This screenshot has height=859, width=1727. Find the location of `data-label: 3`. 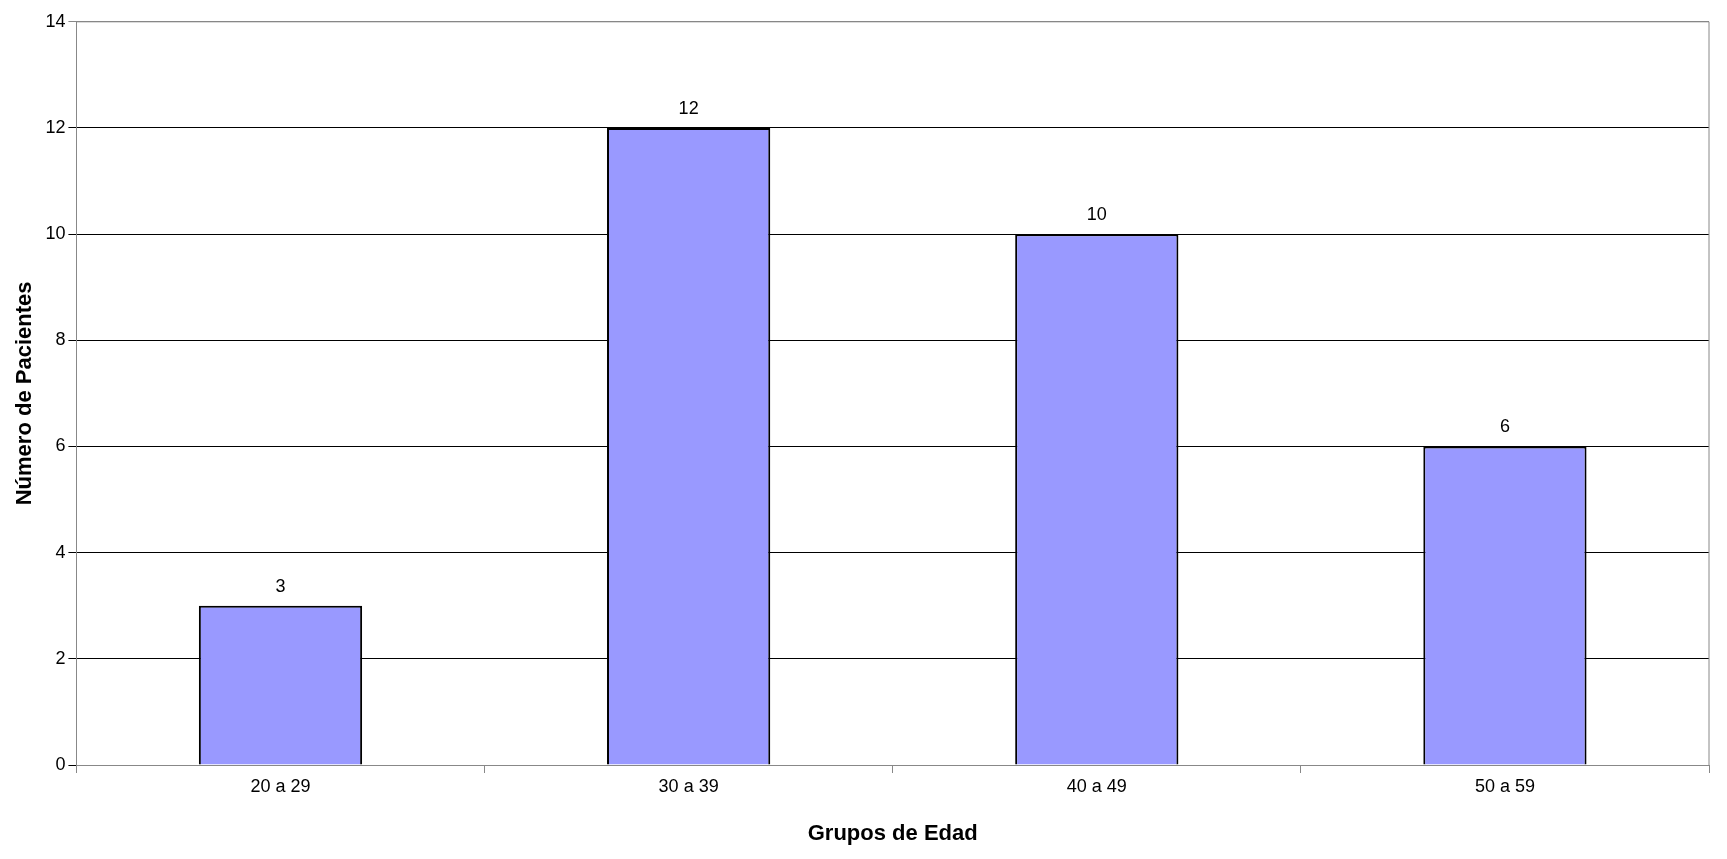

data-label: 3 is located at coordinates (280, 585).